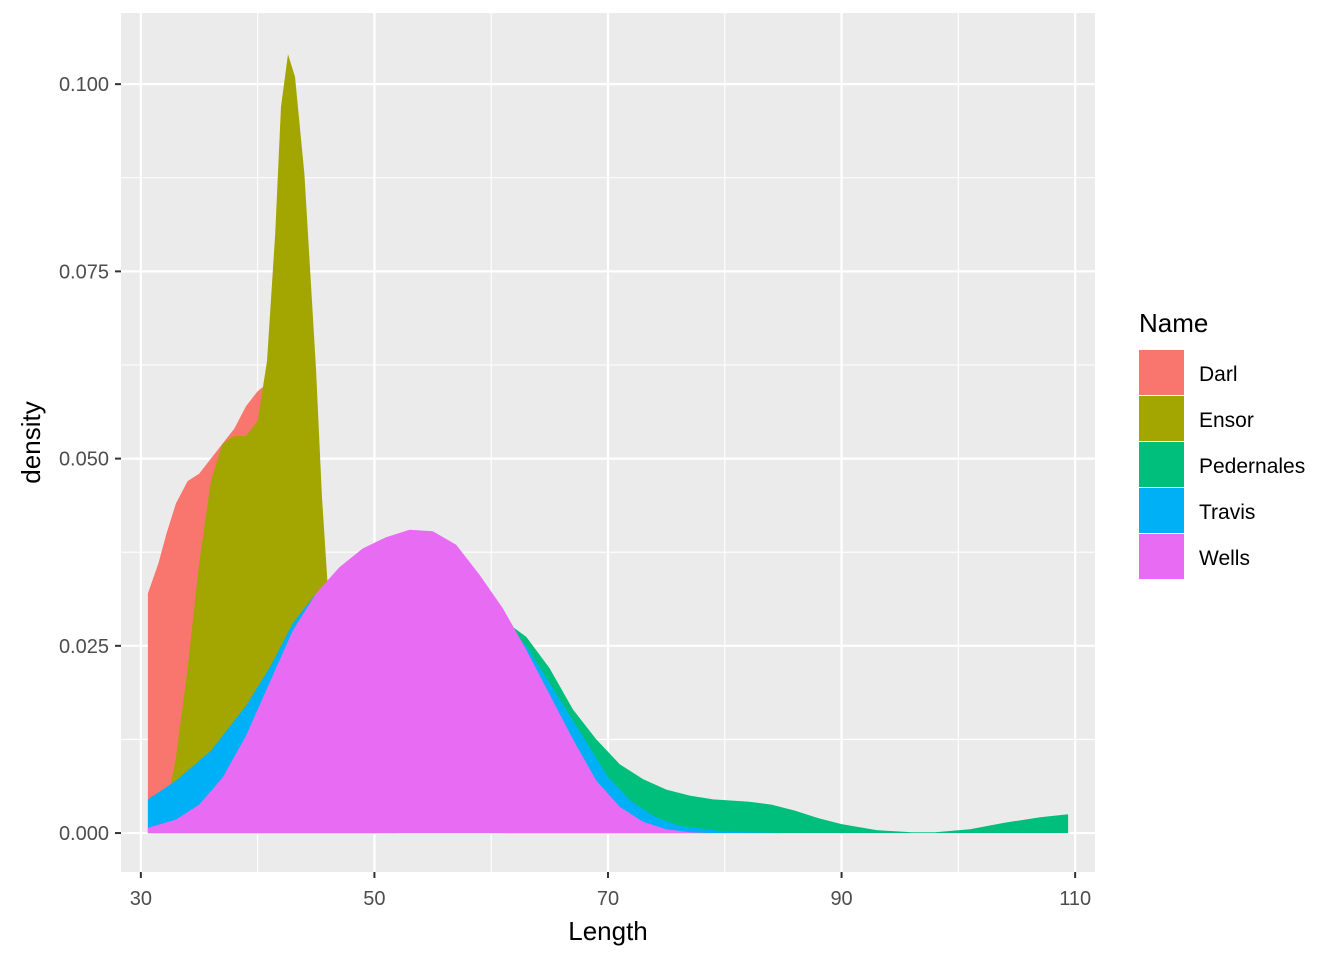  Describe the element at coordinates (1161, 372) in the screenshot. I see `legend-key-darl` at that location.